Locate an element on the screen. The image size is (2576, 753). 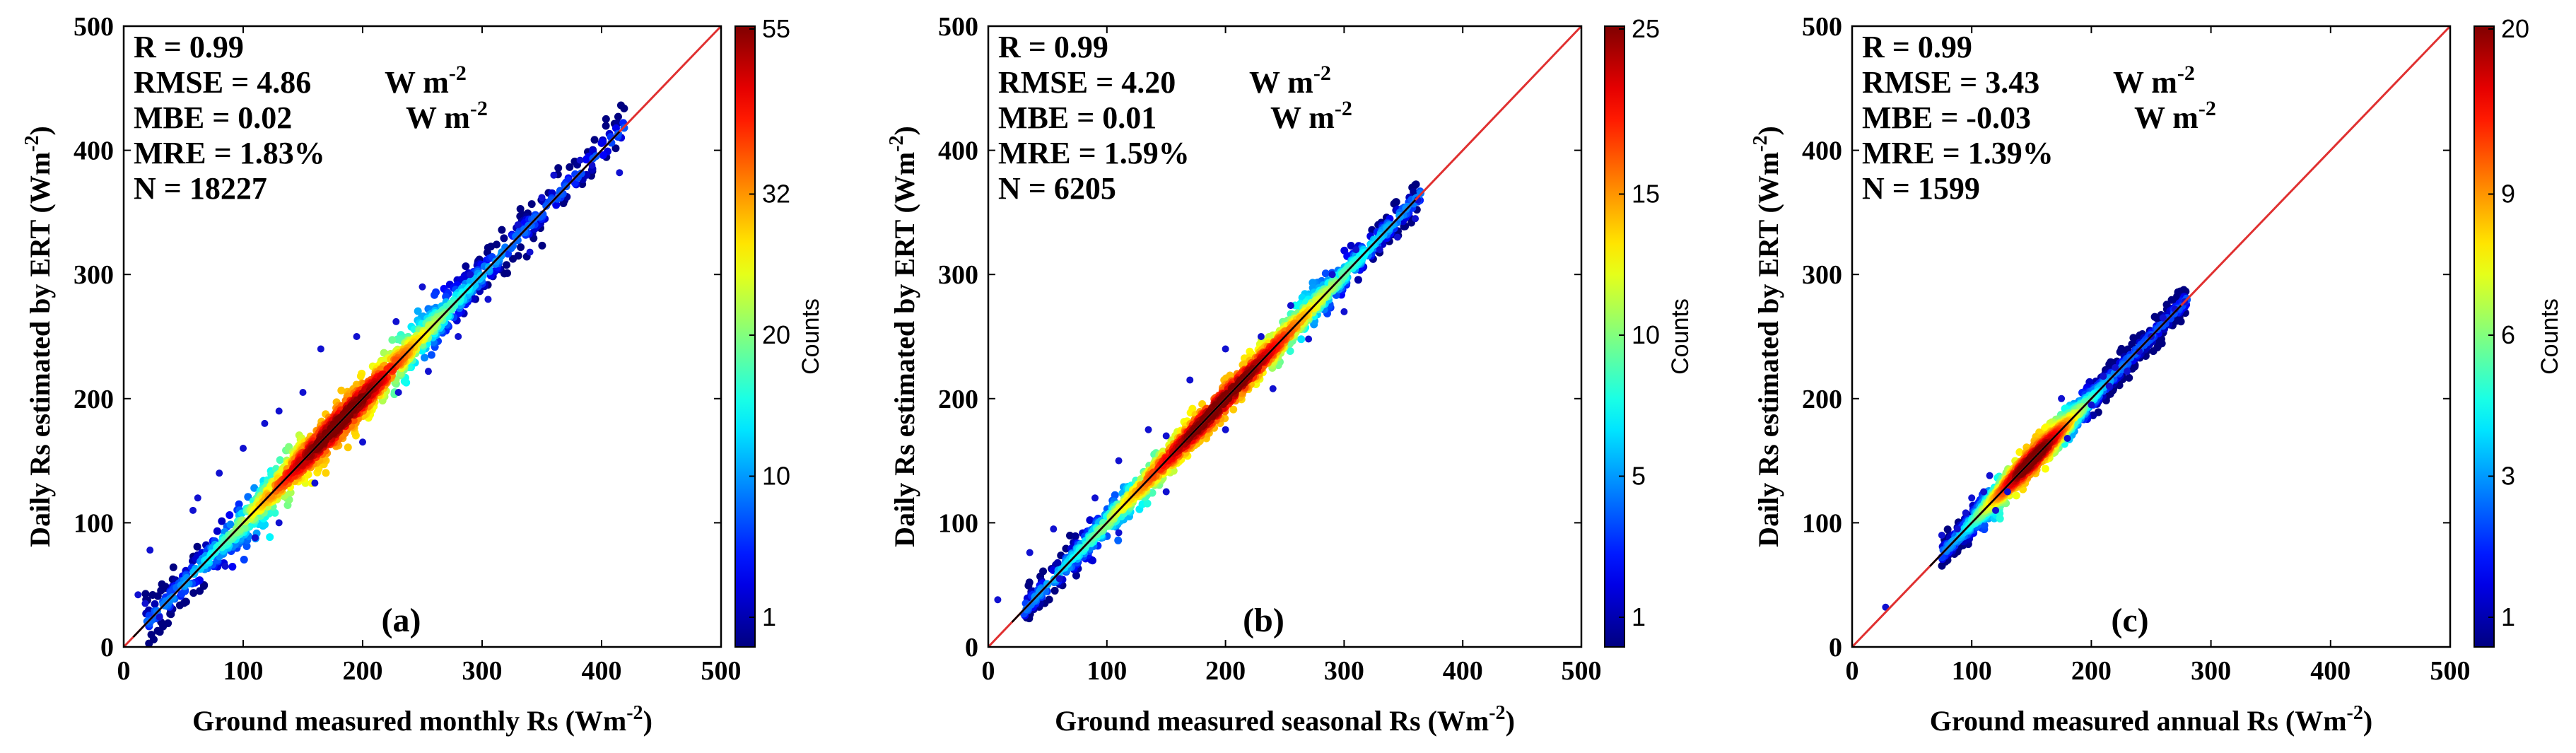
colorbar-tick-label: 32 is located at coordinates (776, 194).